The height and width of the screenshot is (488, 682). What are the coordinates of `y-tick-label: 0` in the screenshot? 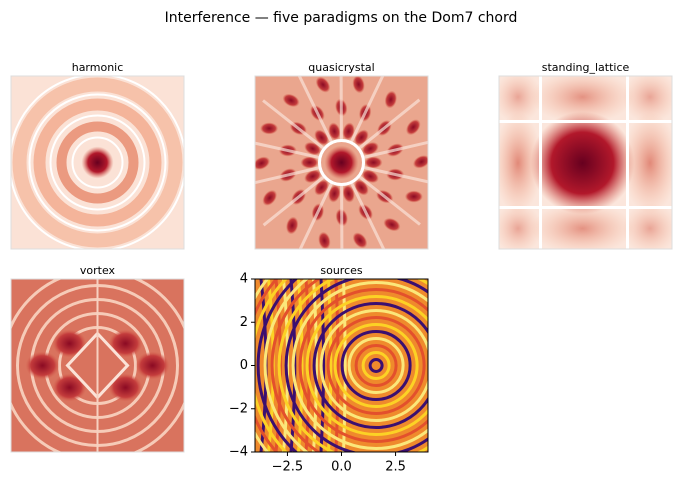 It's located at (244, 365).